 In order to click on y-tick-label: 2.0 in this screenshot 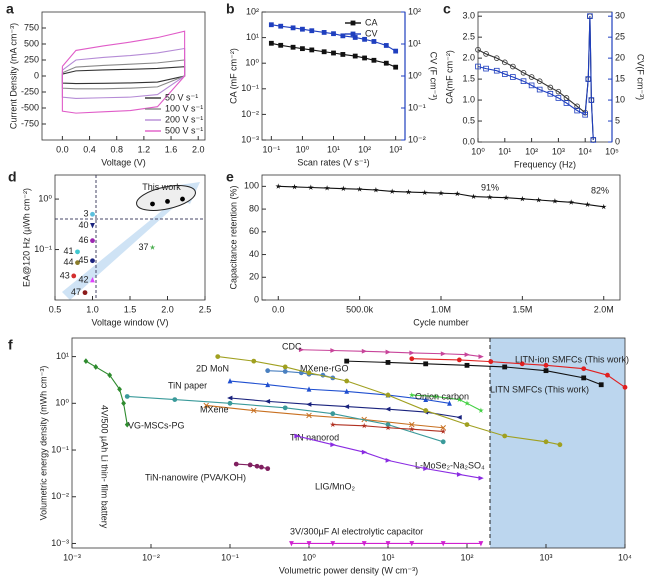, I will do `click(468, 58)`.